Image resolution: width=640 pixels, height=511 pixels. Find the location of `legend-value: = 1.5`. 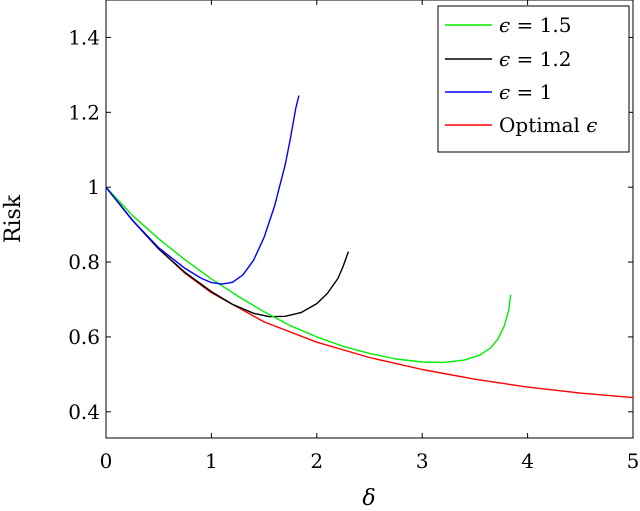

legend-value: = 1.5 is located at coordinates (540, 25).